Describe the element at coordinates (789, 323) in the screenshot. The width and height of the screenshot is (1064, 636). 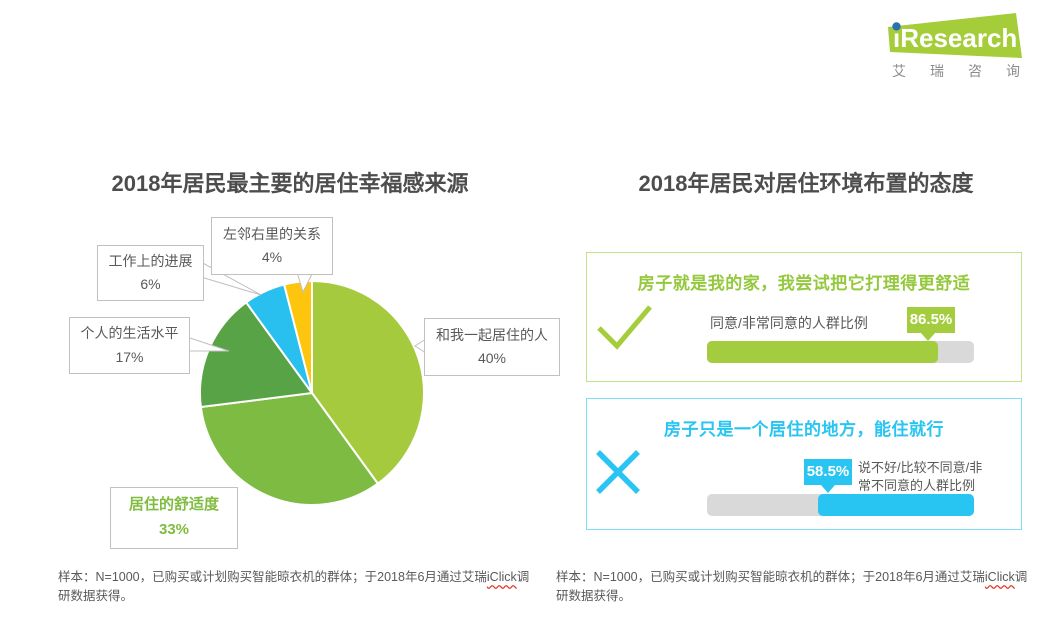
I see `metric-label: 同意/非常同意的人群比例` at that location.